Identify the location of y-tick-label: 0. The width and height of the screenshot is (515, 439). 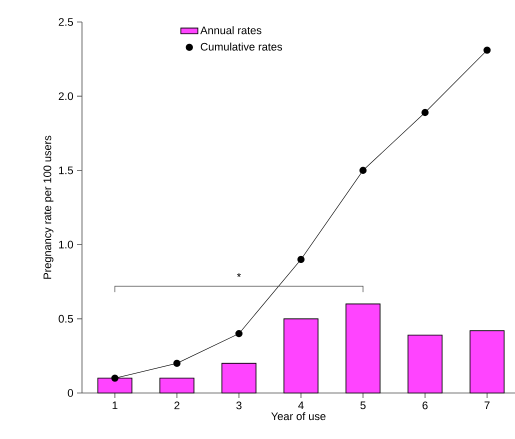
(71, 393).